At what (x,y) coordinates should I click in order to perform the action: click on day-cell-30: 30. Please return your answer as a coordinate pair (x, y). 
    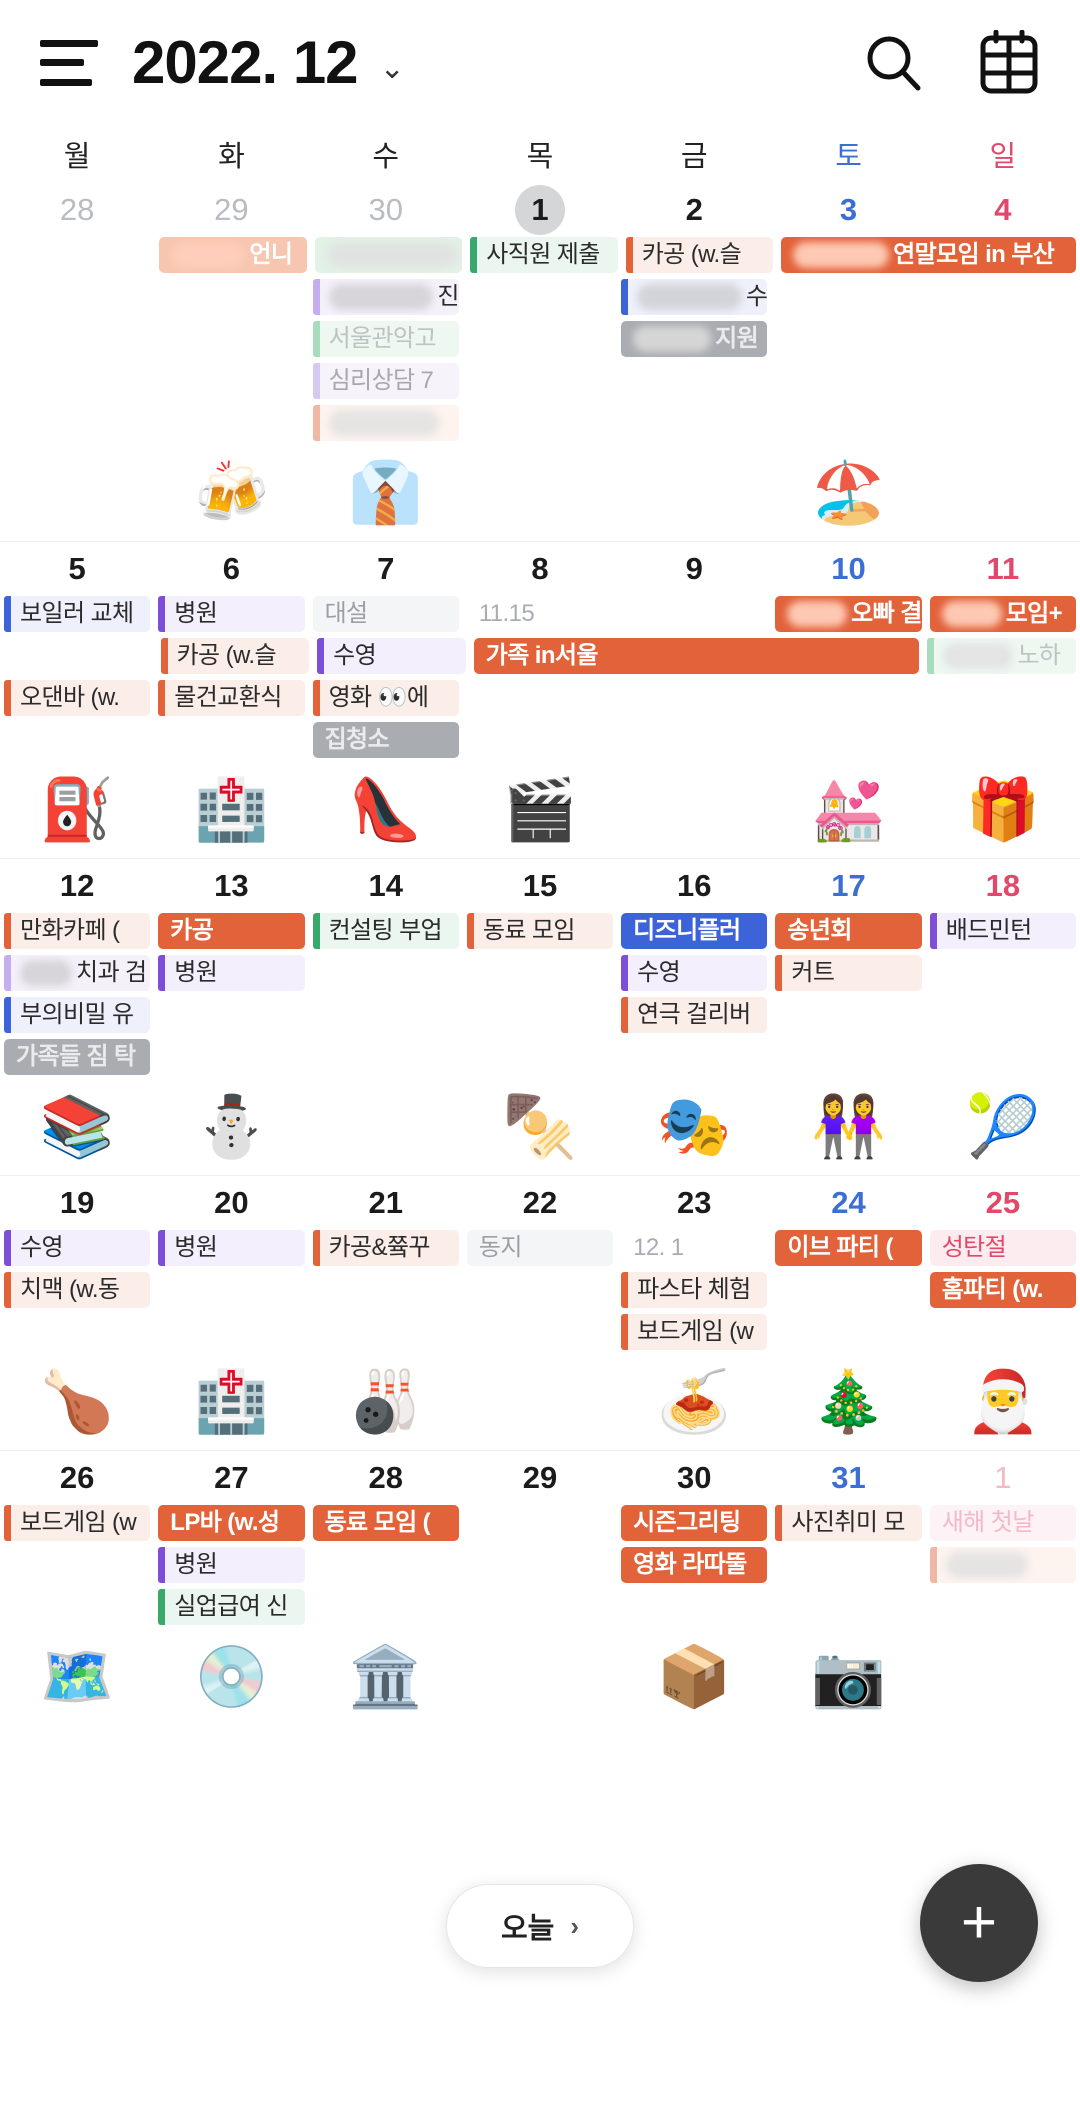
    Looking at the image, I should click on (694, 1477).